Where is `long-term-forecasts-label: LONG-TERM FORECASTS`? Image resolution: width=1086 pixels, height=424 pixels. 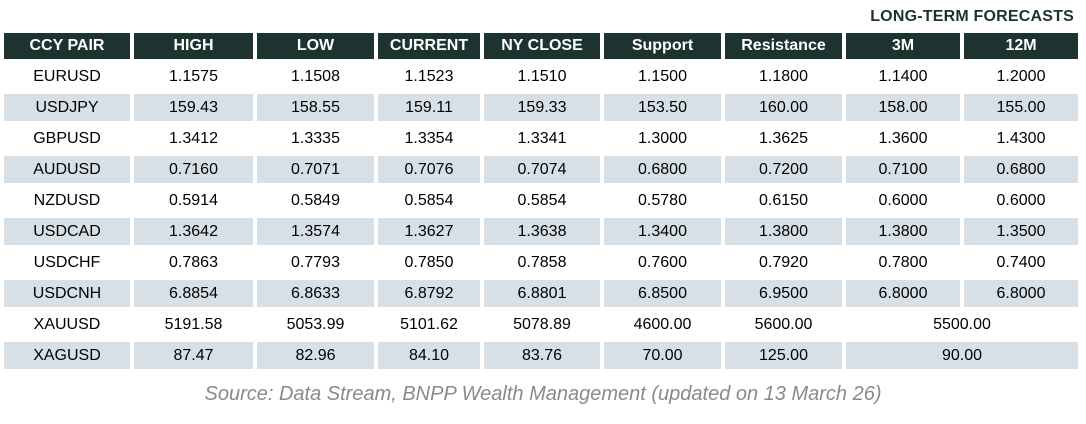
long-term-forecasts-label: LONG-TERM FORECASTS is located at coordinates (972, 16).